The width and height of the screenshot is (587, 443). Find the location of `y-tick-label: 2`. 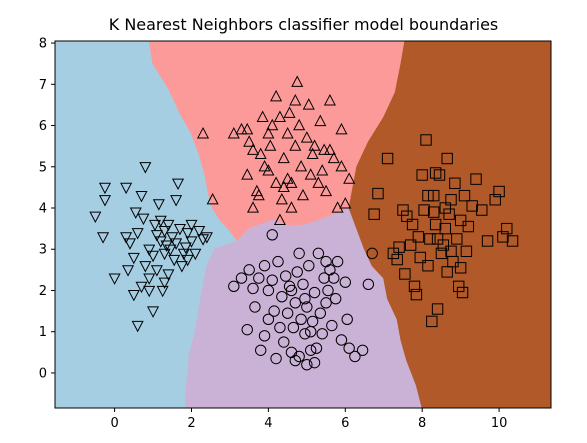

y-tick-label: 2 is located at coordinates (43, 291).